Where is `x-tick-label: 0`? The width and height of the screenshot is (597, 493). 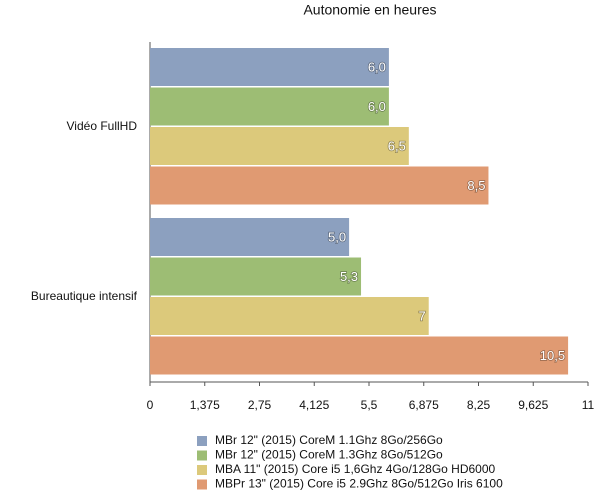
x-tick-label: 0 is located at coordinates (150, 405).